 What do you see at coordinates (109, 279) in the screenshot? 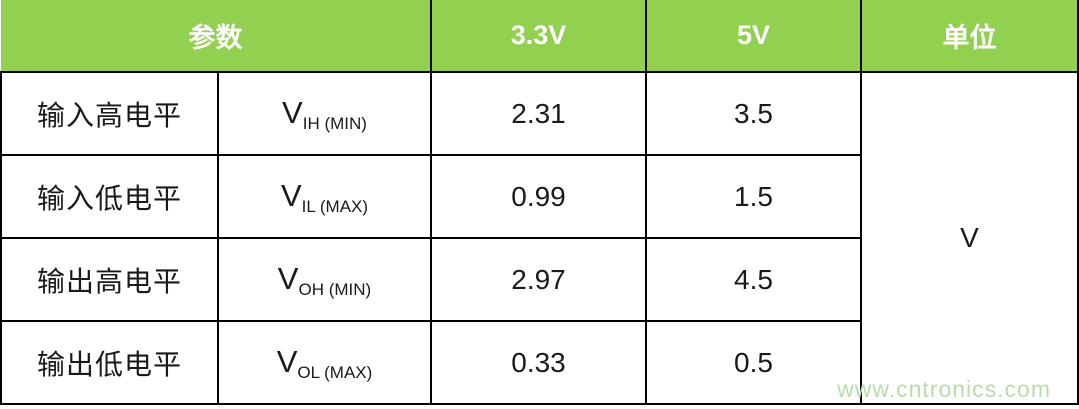
I see `row-label: 输出高电平` at bounding box center [109, 279].